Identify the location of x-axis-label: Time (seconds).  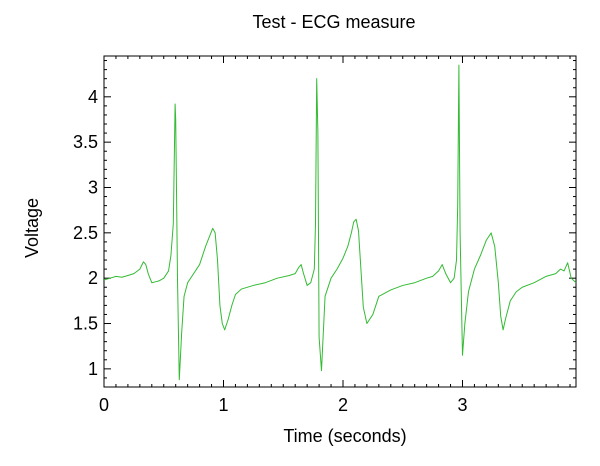
(344, 436).